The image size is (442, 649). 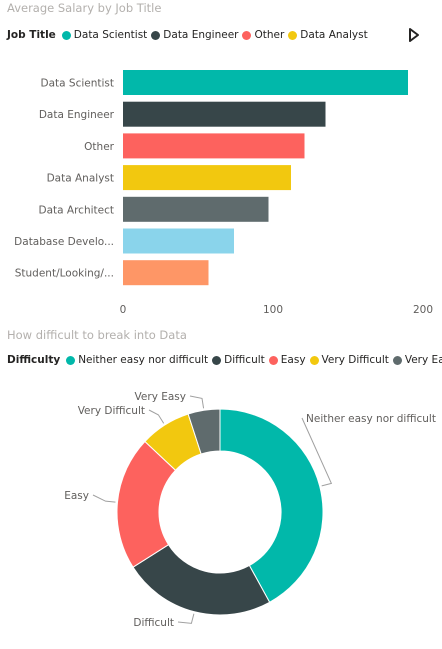 I want to click on donut-legend-item: Easy, so click(x=287, y=360).